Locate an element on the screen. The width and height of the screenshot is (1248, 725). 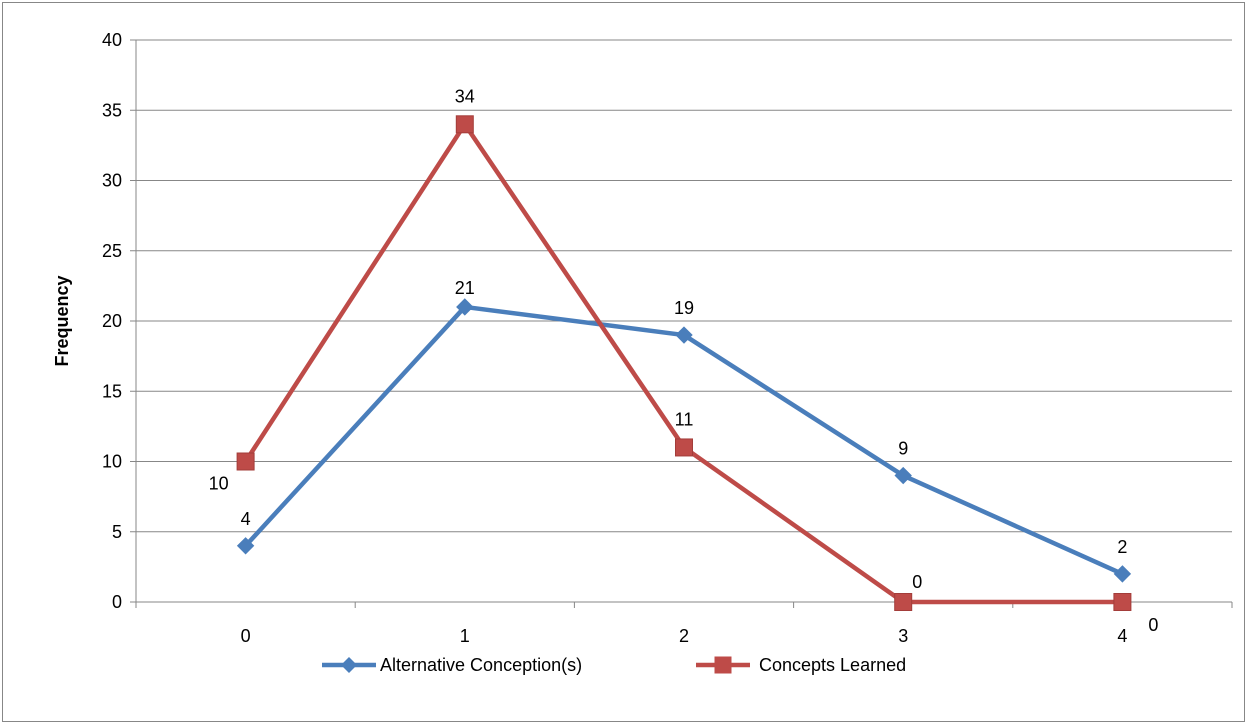
x-tick-label: 1 is located at coordinates (465, 636).